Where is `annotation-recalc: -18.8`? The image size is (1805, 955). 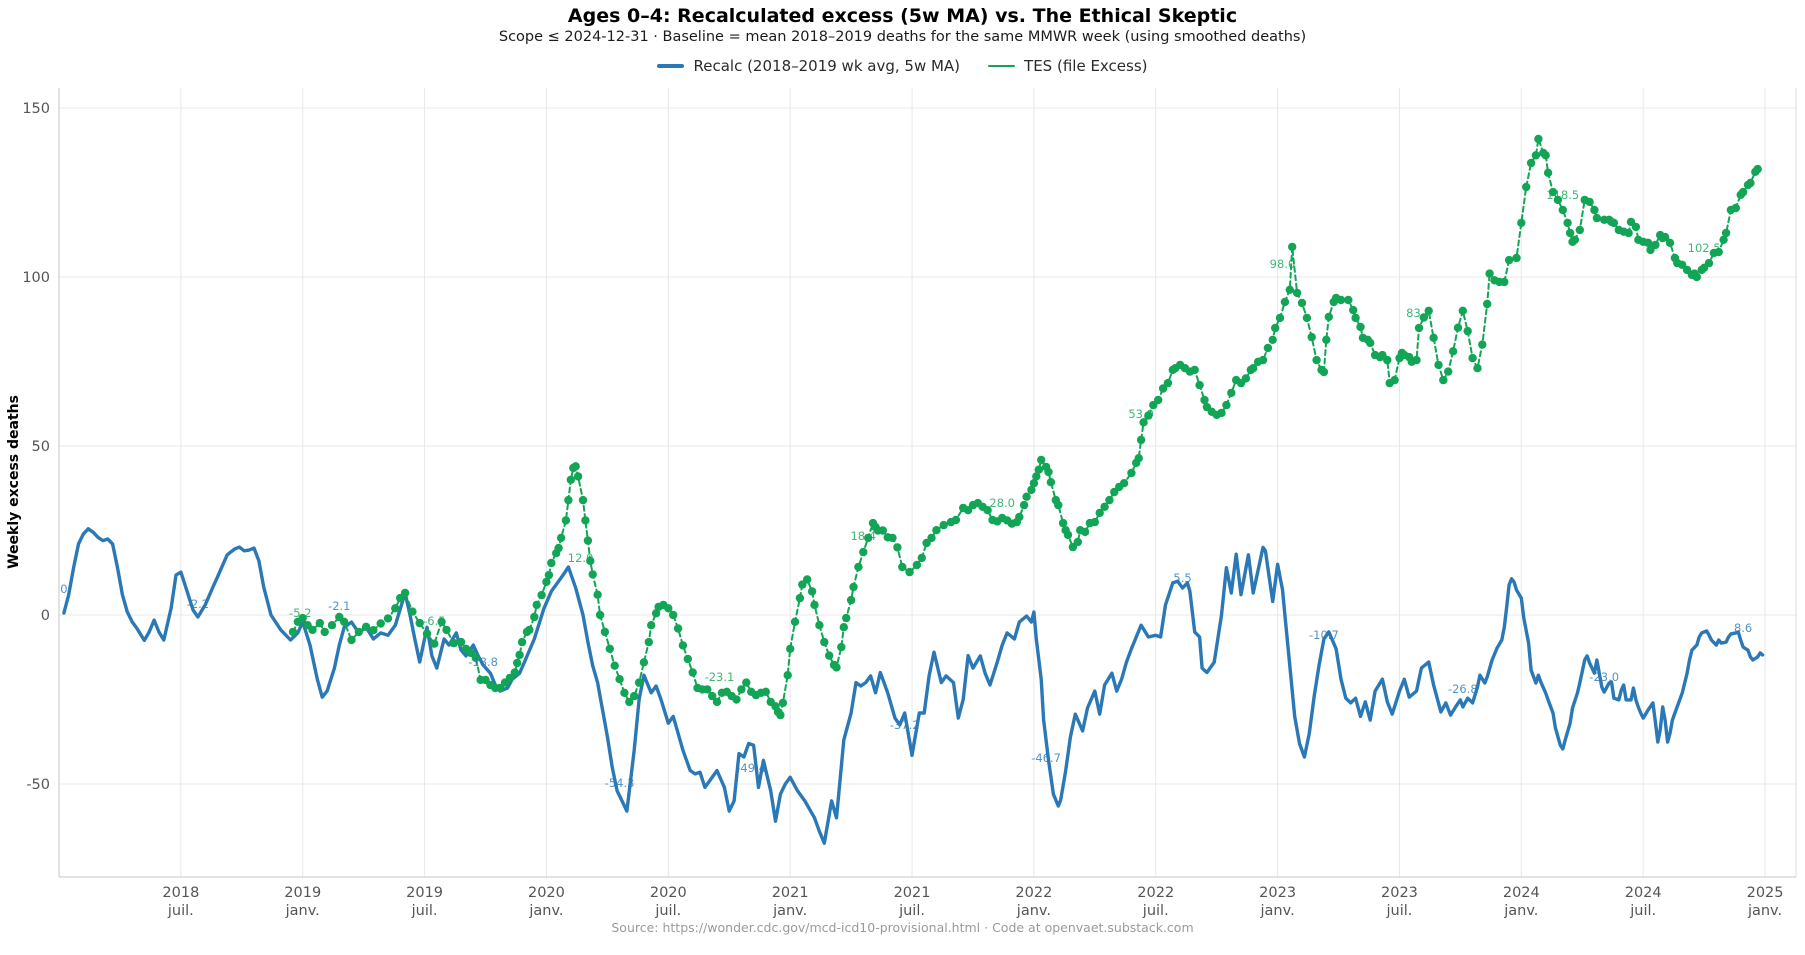
annotation-recalc: -18.8 is located at coordinates (483, 662).